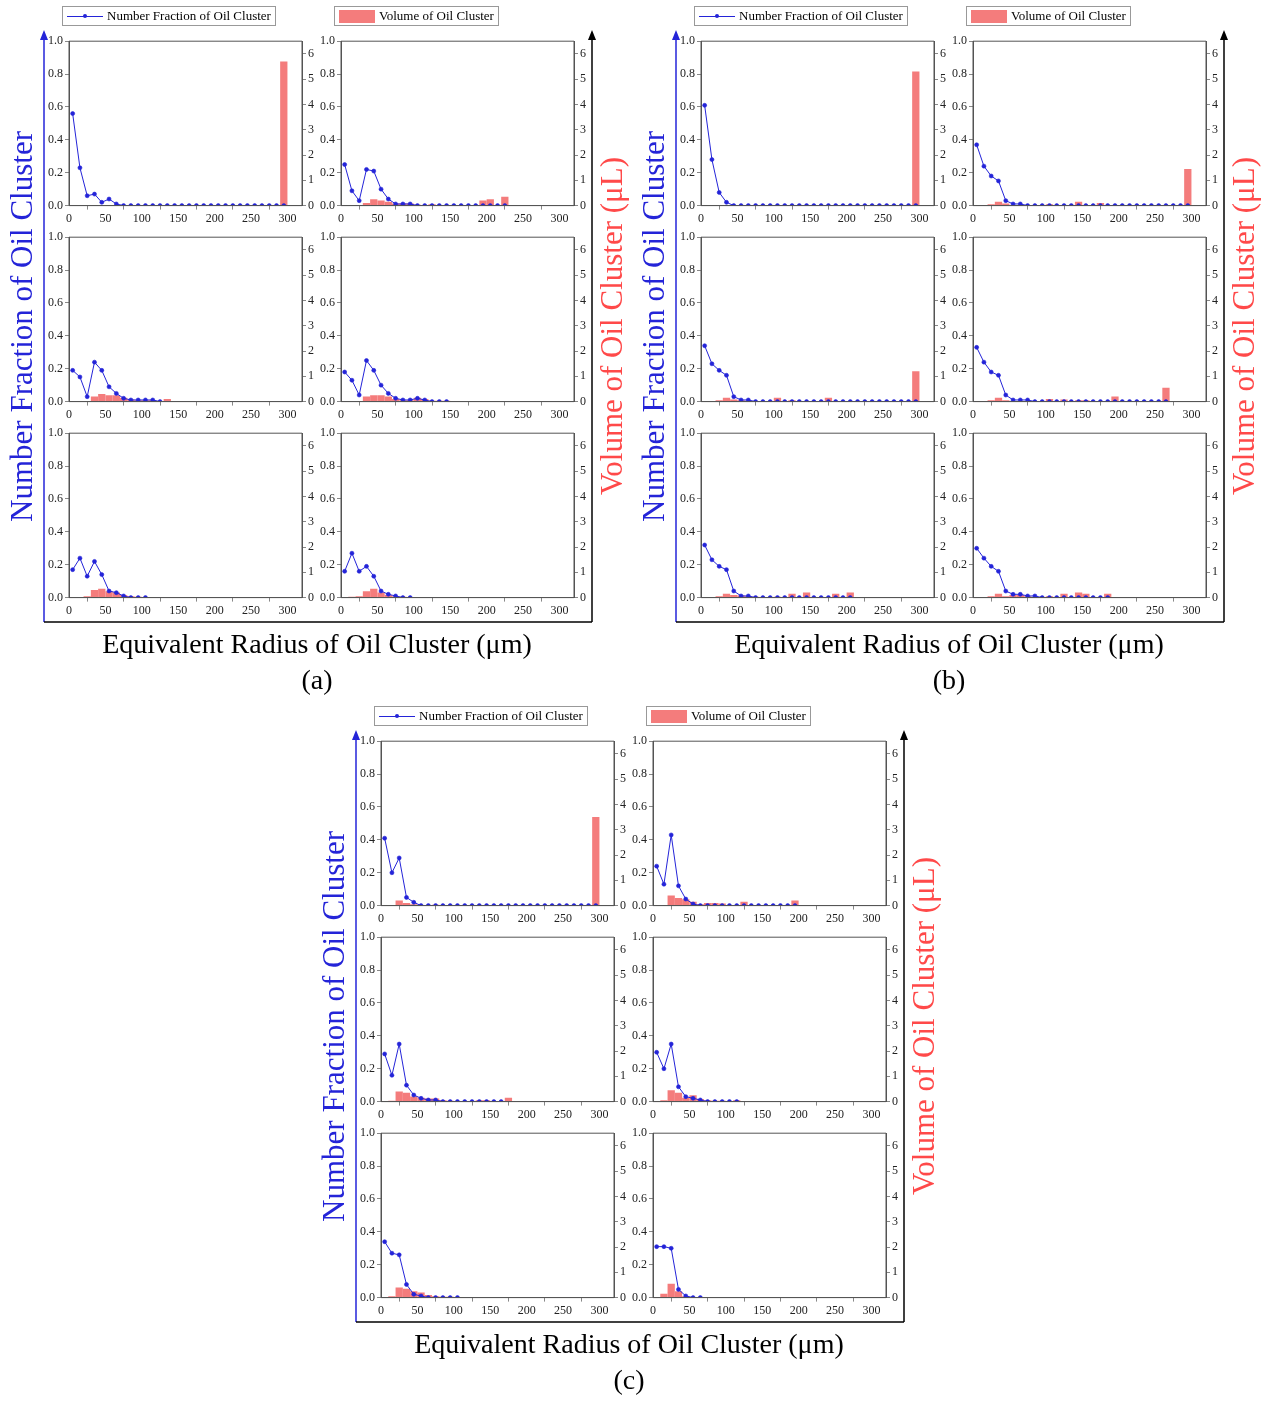 The height and width of the screenshot is (1401, 1263). I want to click on text: (b), so click(949, 680).